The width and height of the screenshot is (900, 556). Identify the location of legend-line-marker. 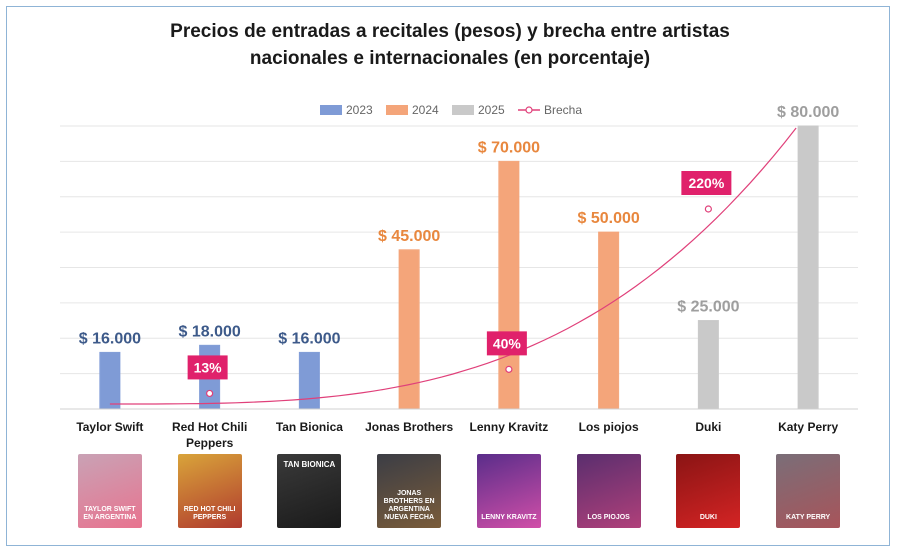
(529, 110).